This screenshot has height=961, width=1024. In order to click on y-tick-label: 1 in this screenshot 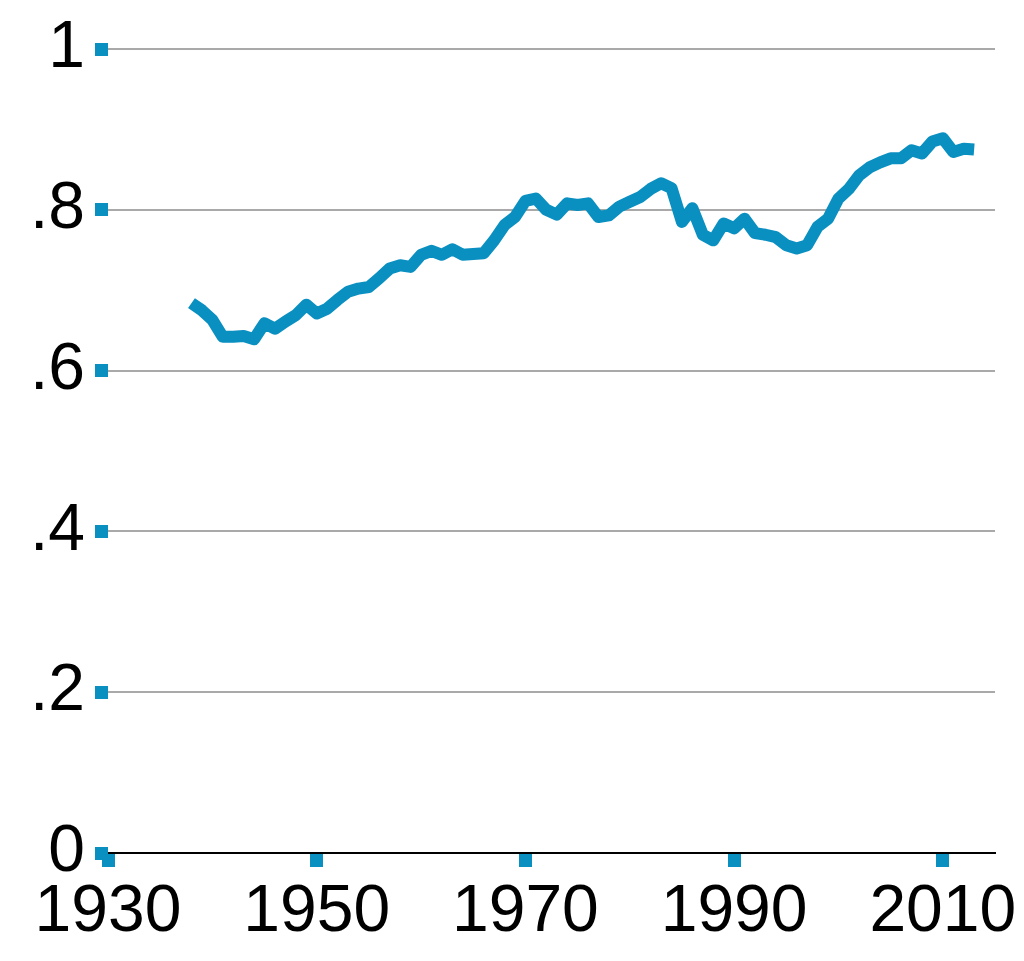, I will do `click(66, 44)`.